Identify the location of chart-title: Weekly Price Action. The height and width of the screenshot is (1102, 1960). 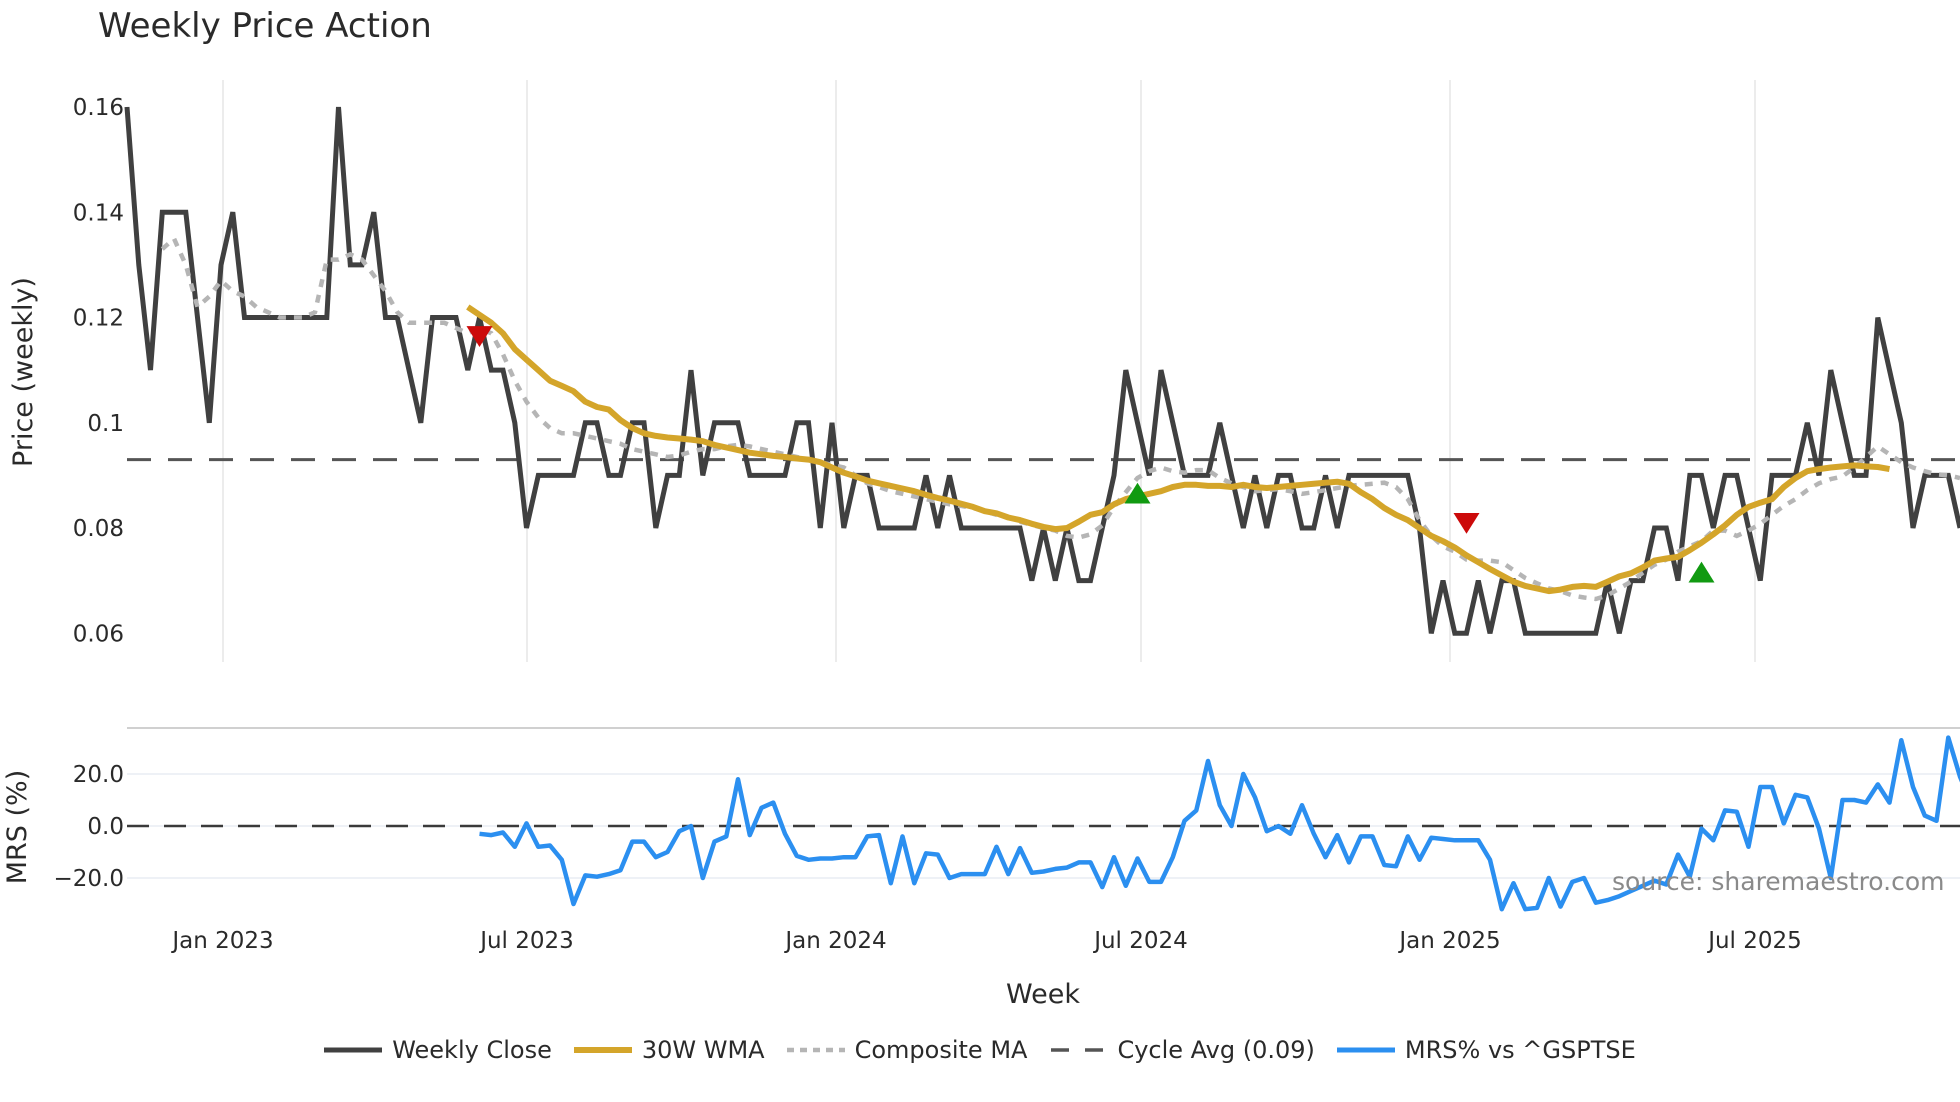
(265, 26).